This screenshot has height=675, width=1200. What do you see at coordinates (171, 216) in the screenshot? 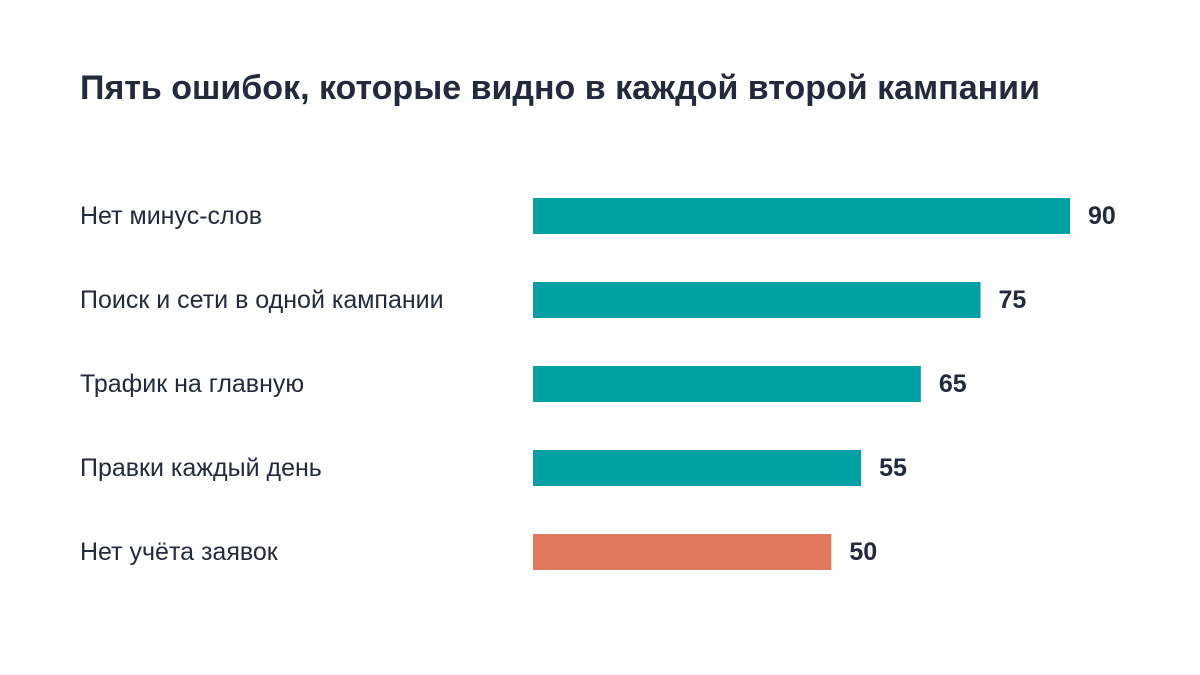
I see `category-label: Нет минус-слов` at bounding box center [171, 216].